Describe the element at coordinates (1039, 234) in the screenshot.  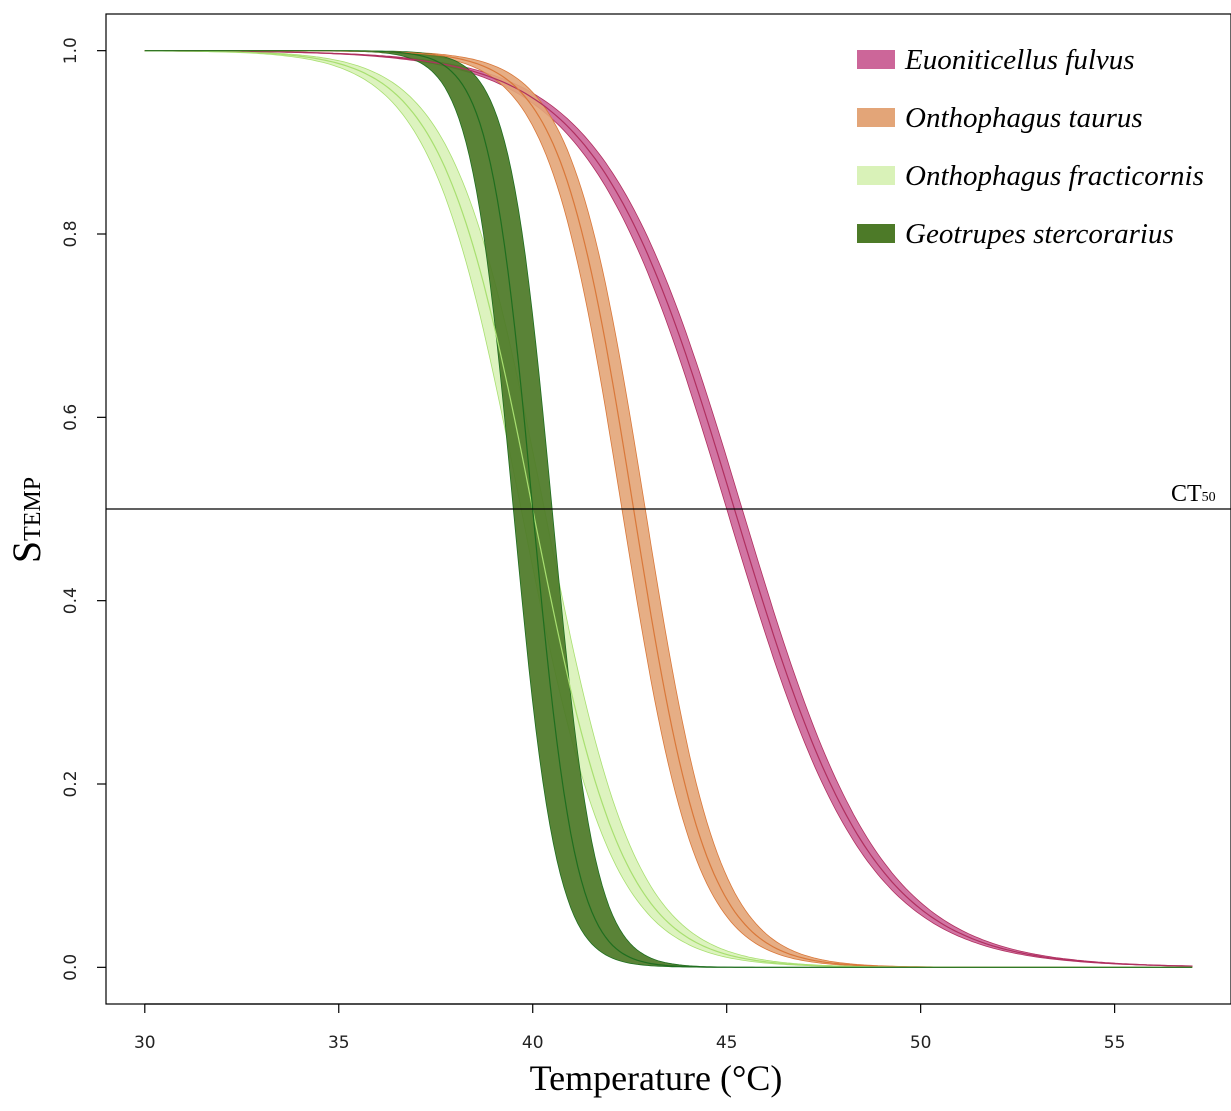
I see `legend-label: Geotrupes stercorarius` at that location.